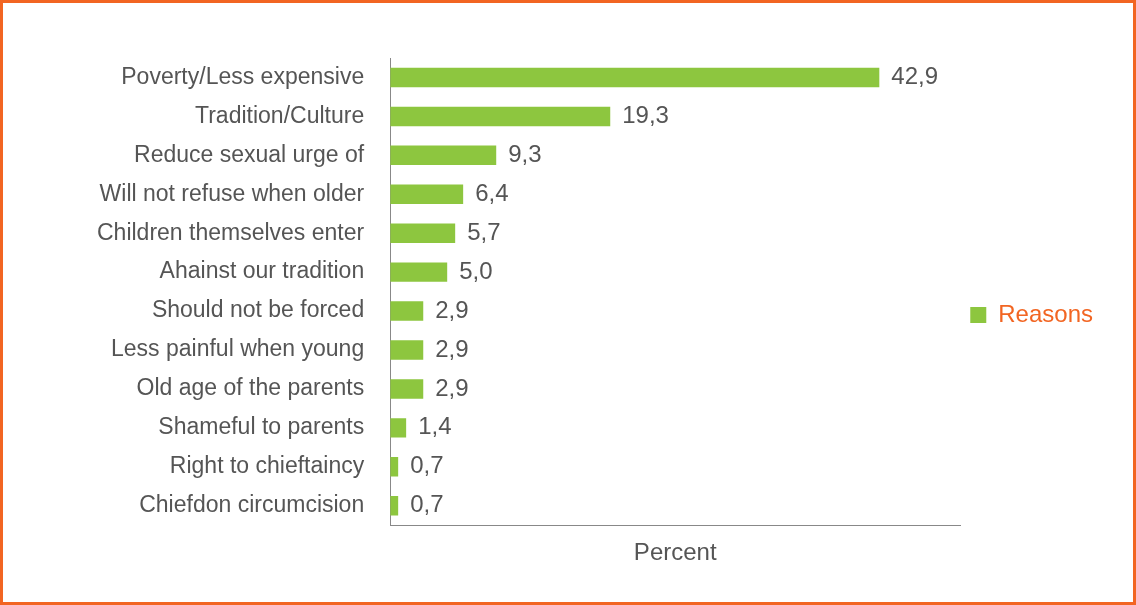  I want to click on y-tick-label: Reduce sexual urge of, so click(249, 153).